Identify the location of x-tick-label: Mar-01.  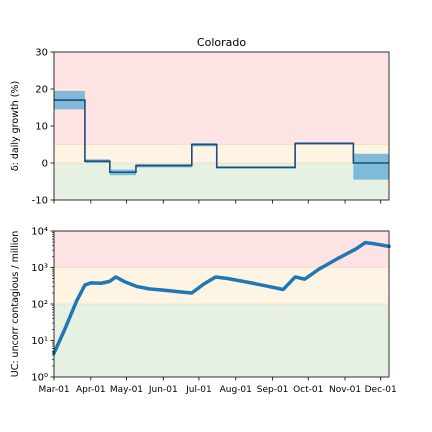
(53, 390).